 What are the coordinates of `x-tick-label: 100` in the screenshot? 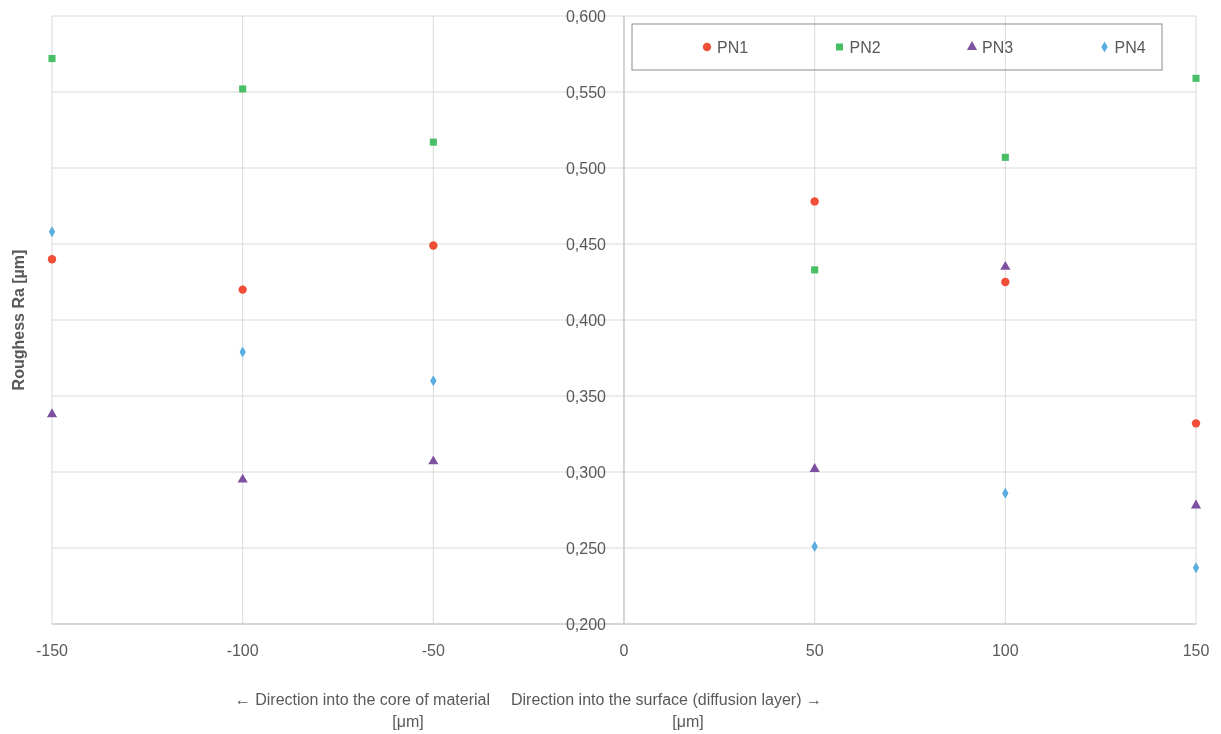 It's located at (1005, 650).